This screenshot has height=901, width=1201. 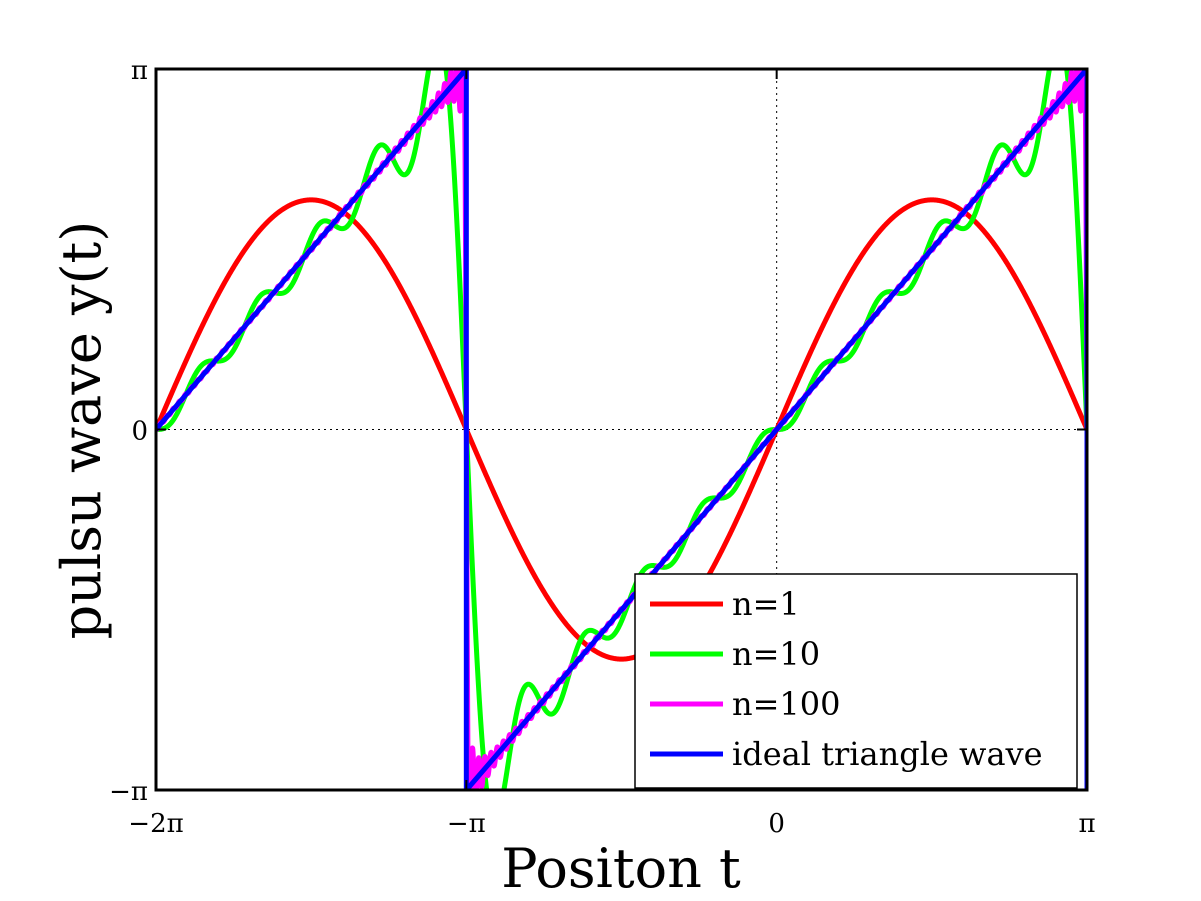 I want to click on y-tick-label: π, so click(x=139, y=71).